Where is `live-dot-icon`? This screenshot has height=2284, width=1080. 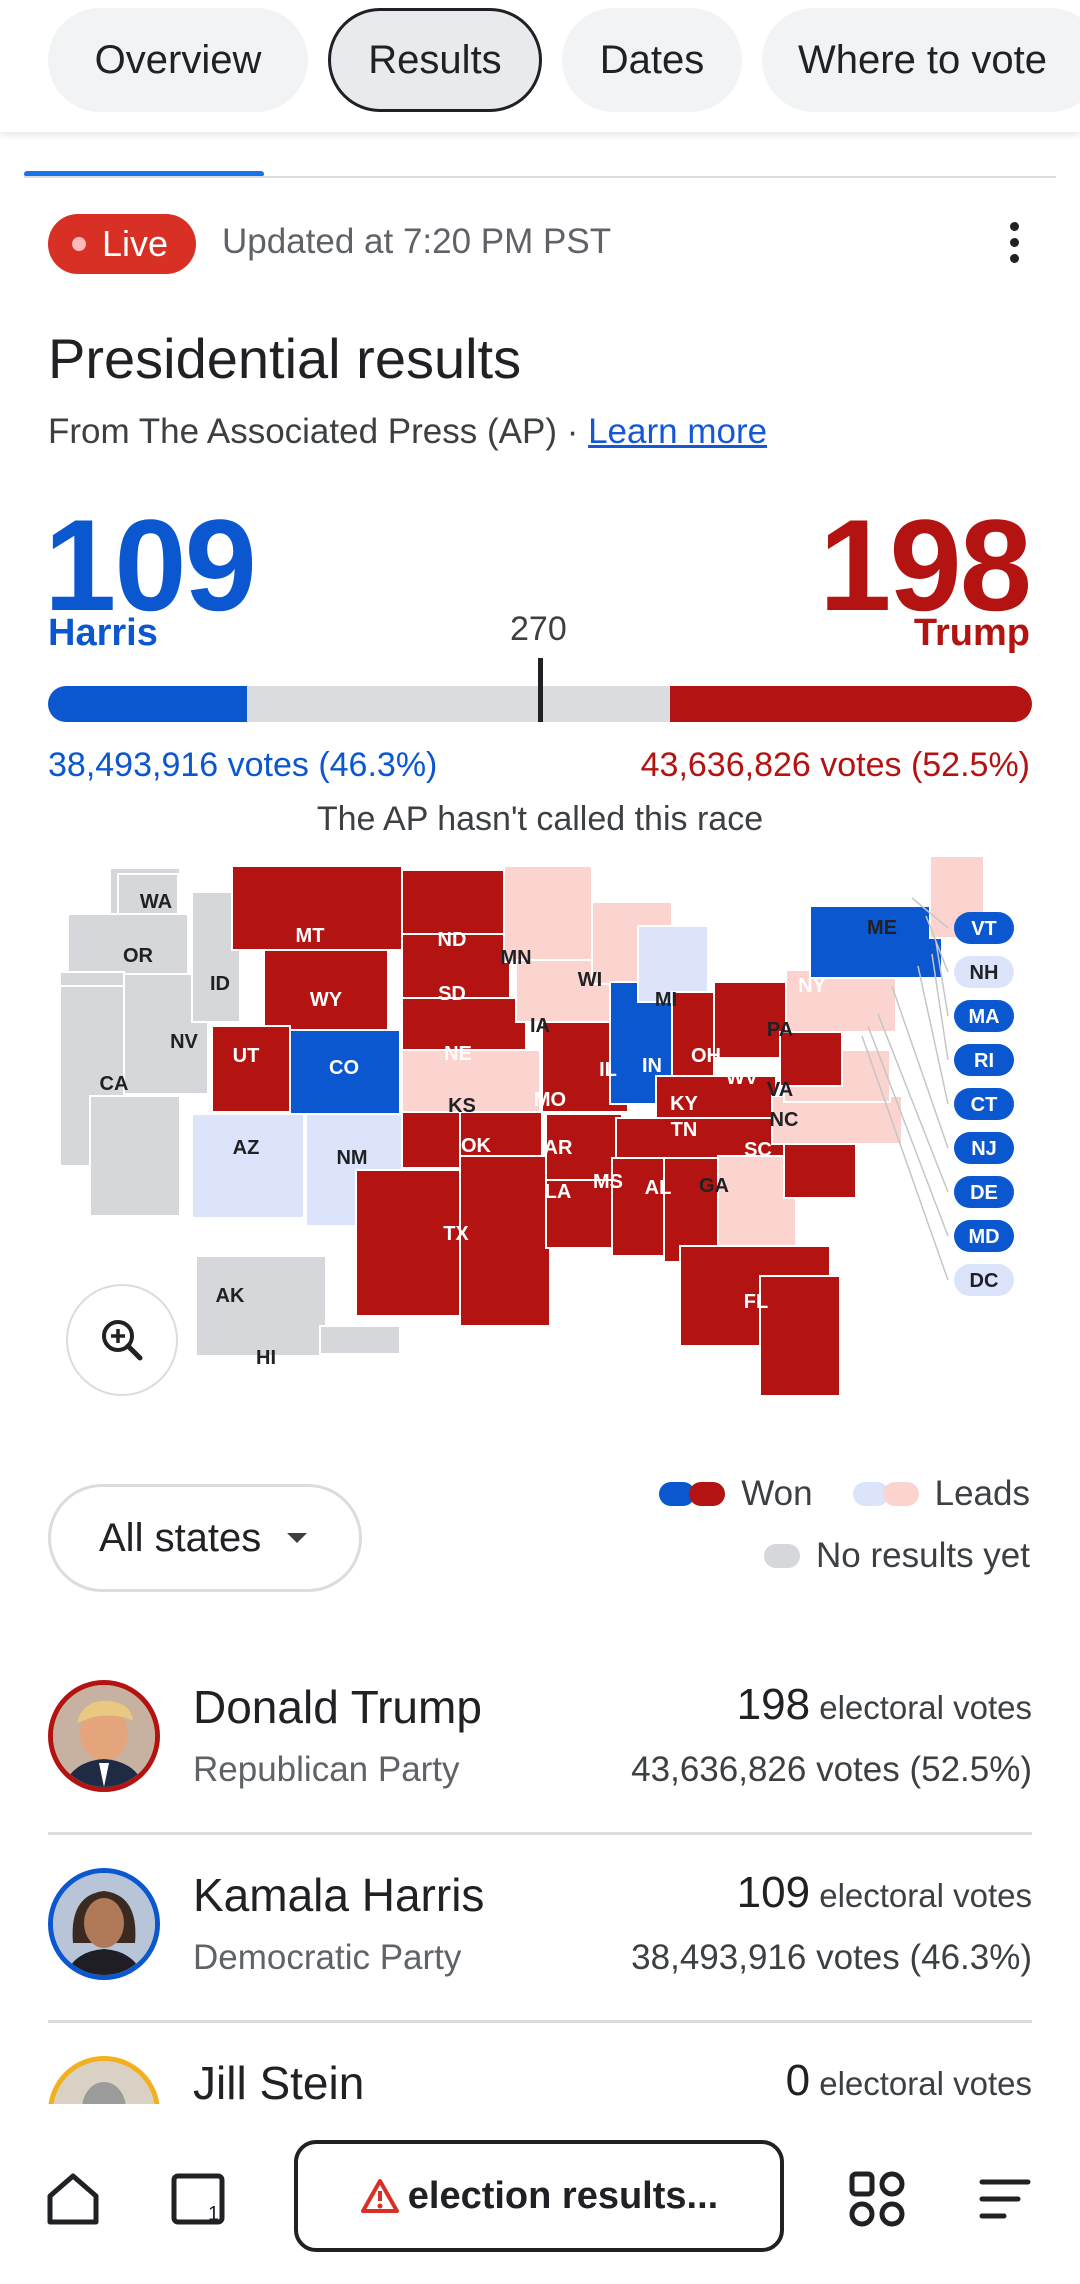 live-dot-icon is located at coordinates (79, 244).